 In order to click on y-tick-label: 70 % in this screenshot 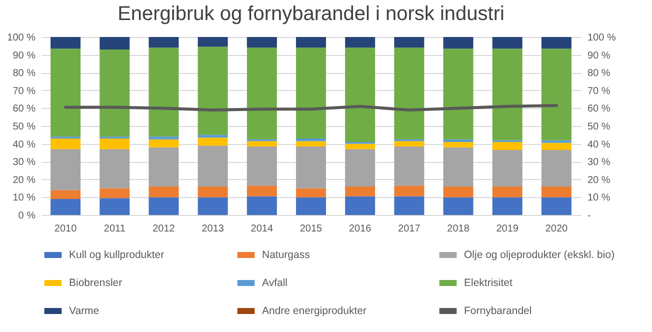, I will do `click(24, 91)`.